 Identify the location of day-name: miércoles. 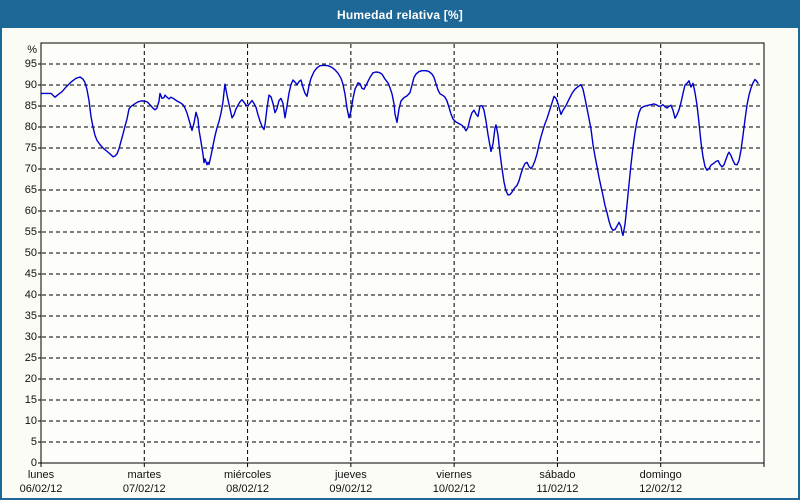
(248, 475).